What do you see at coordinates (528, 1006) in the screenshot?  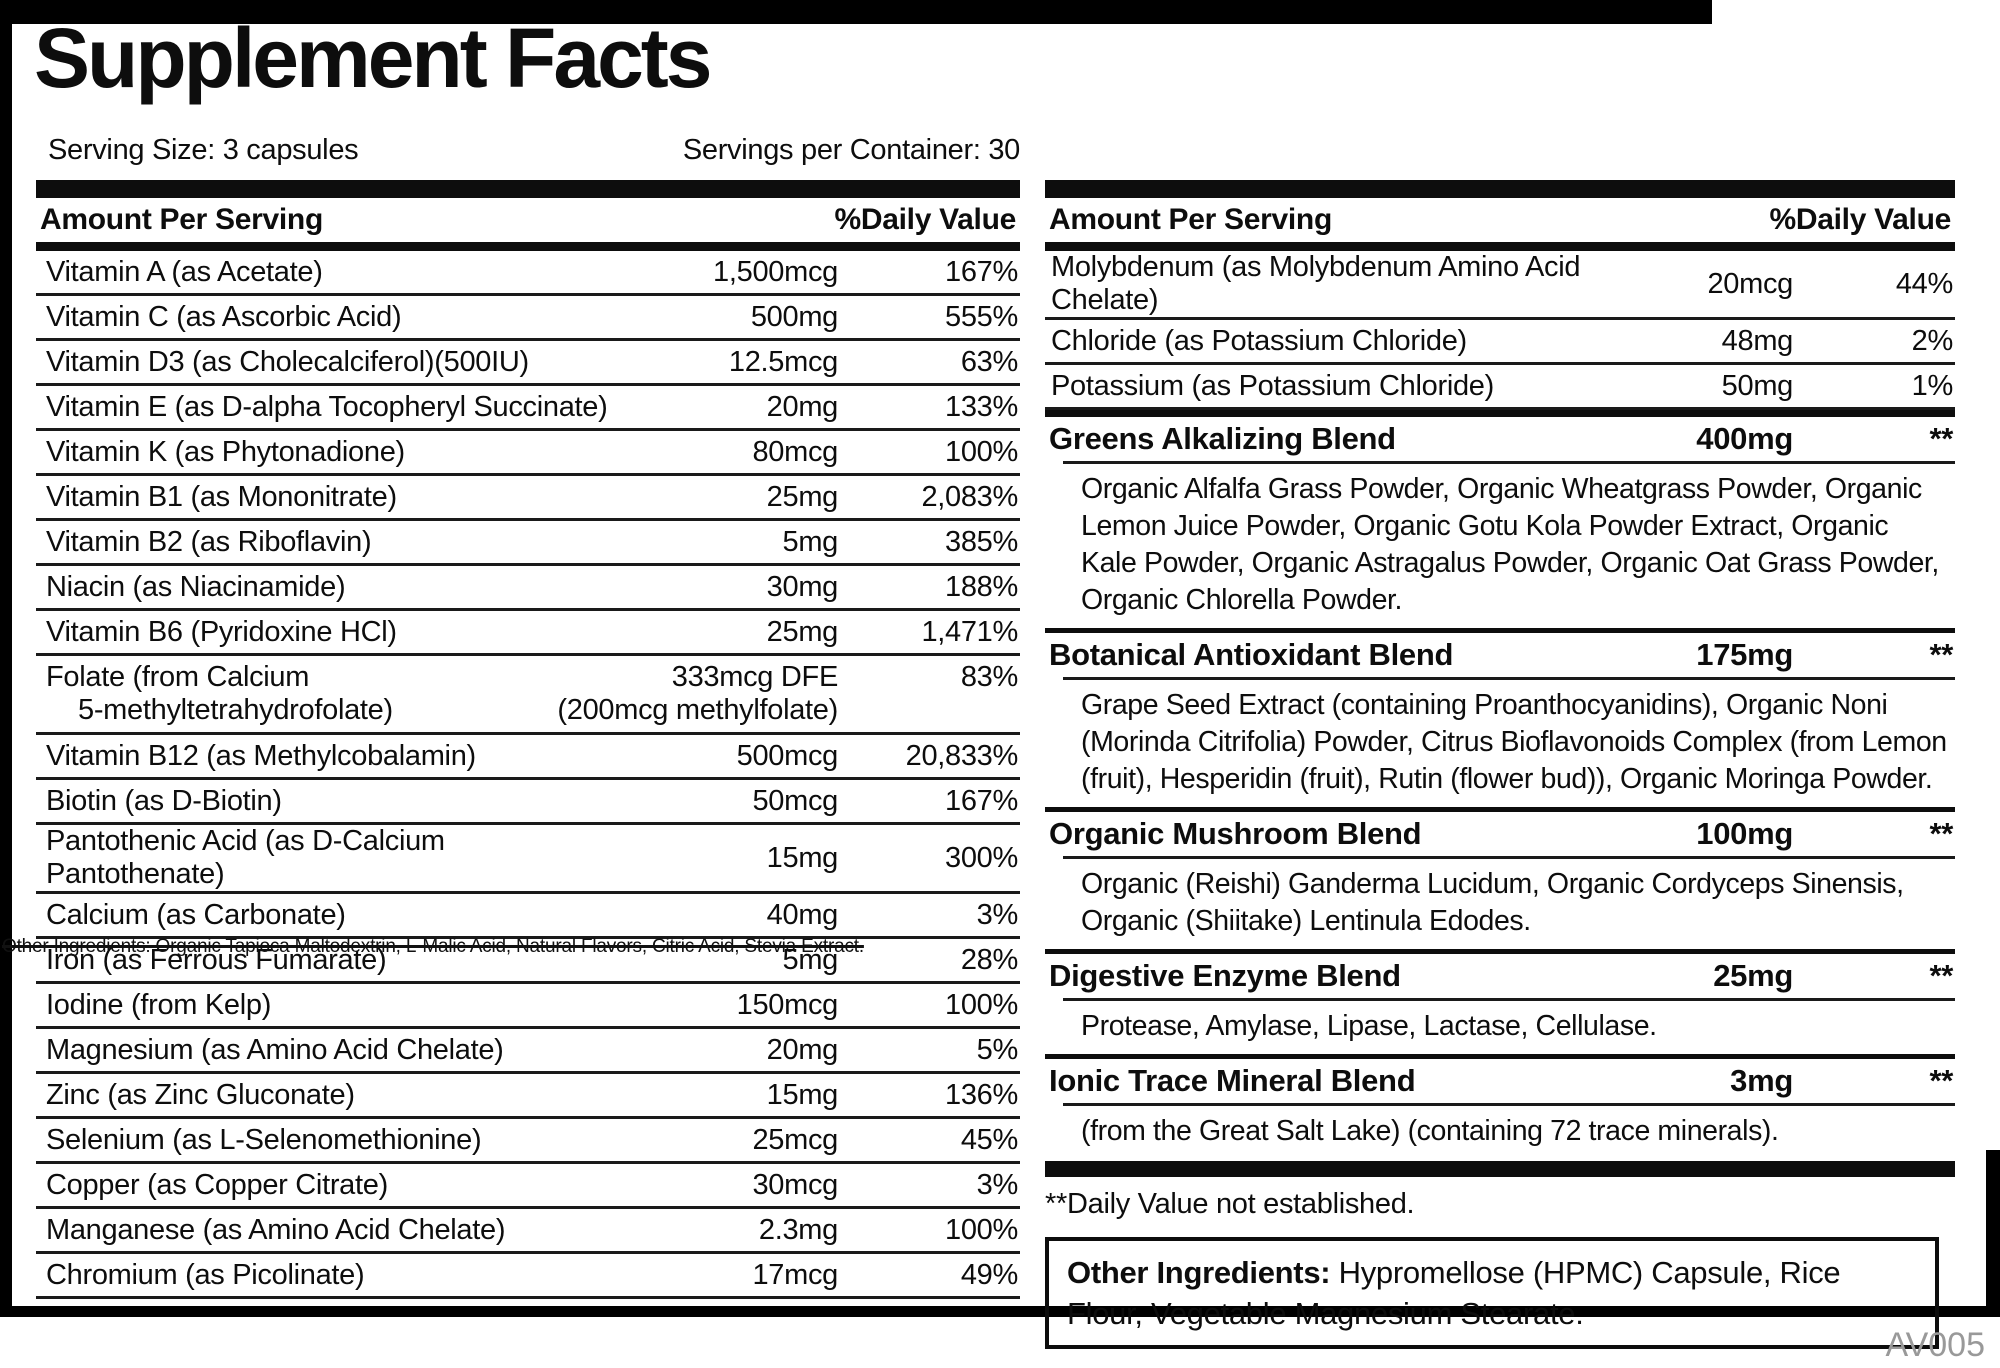 I see `table-row: Iodine (from Kelp) 150mcg 100%` at bounding box center [528, 1006].